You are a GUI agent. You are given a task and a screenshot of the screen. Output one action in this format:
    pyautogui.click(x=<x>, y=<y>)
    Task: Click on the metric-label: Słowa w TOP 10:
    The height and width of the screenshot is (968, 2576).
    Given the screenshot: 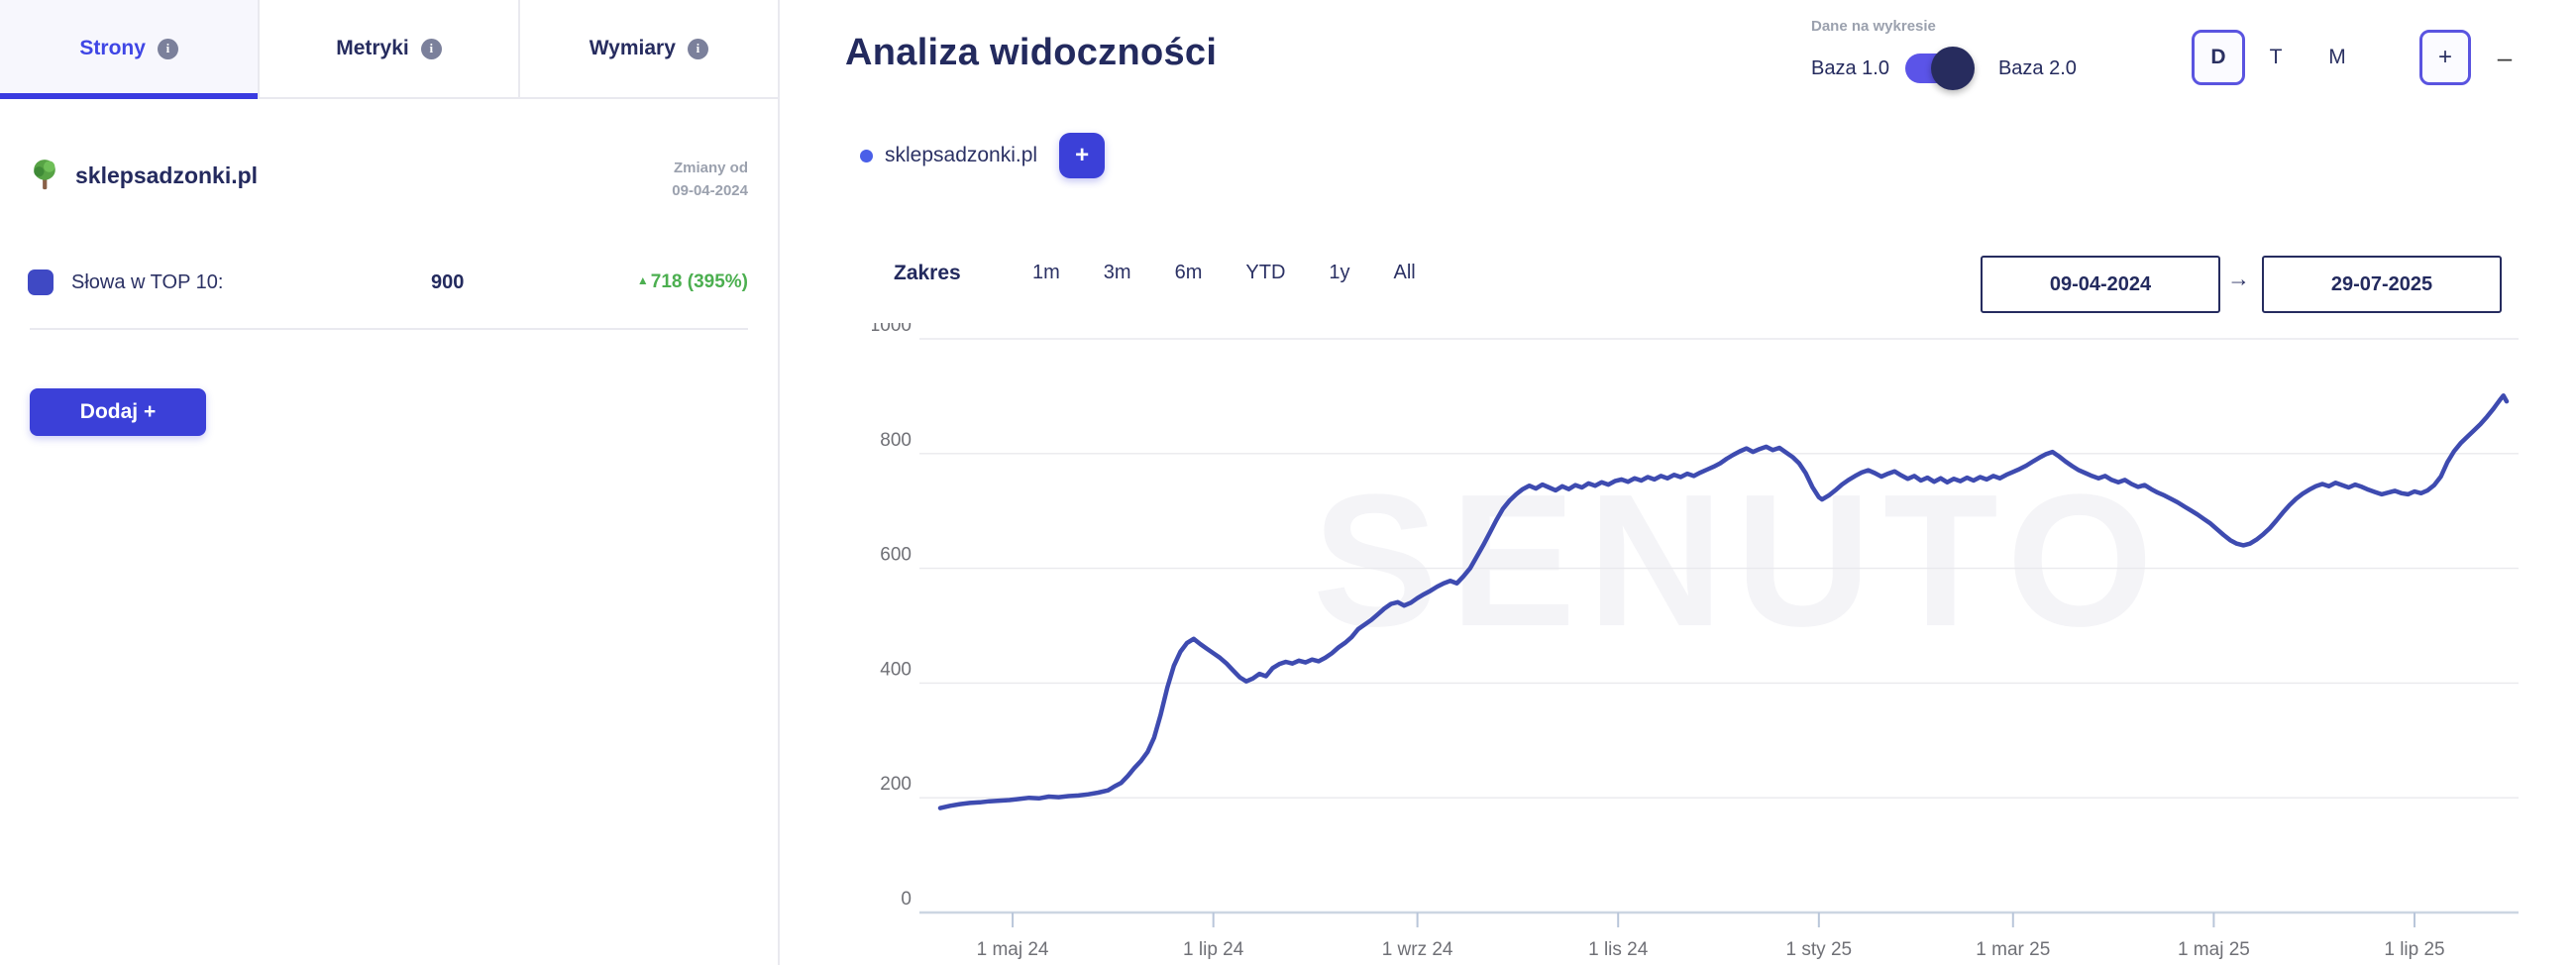 What is the action you would take?
    pyautogui.click(x=147, y=281)
    